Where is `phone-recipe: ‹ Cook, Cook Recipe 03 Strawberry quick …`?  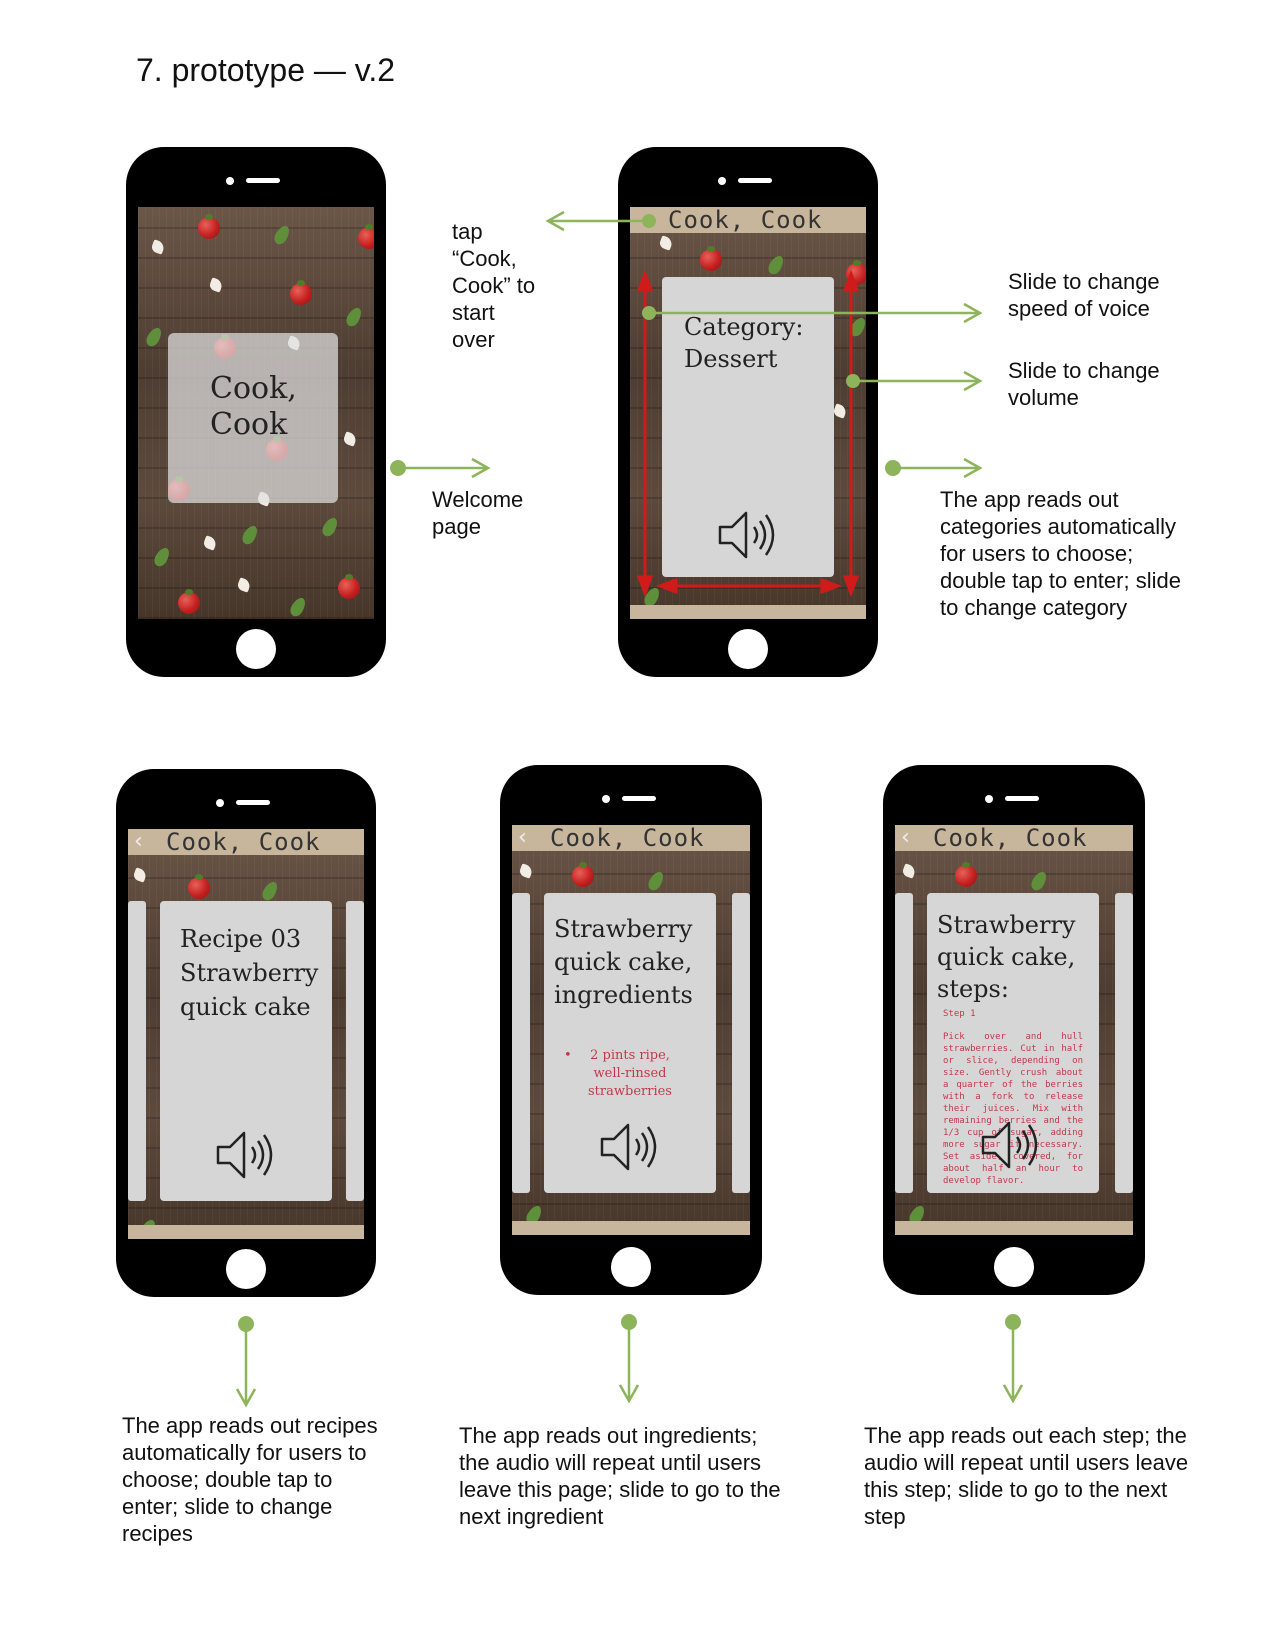
phone-recipe: ‹ Cook, Cook Recipe 03 Strawberry quick … is located at coordinates (246, 1033).